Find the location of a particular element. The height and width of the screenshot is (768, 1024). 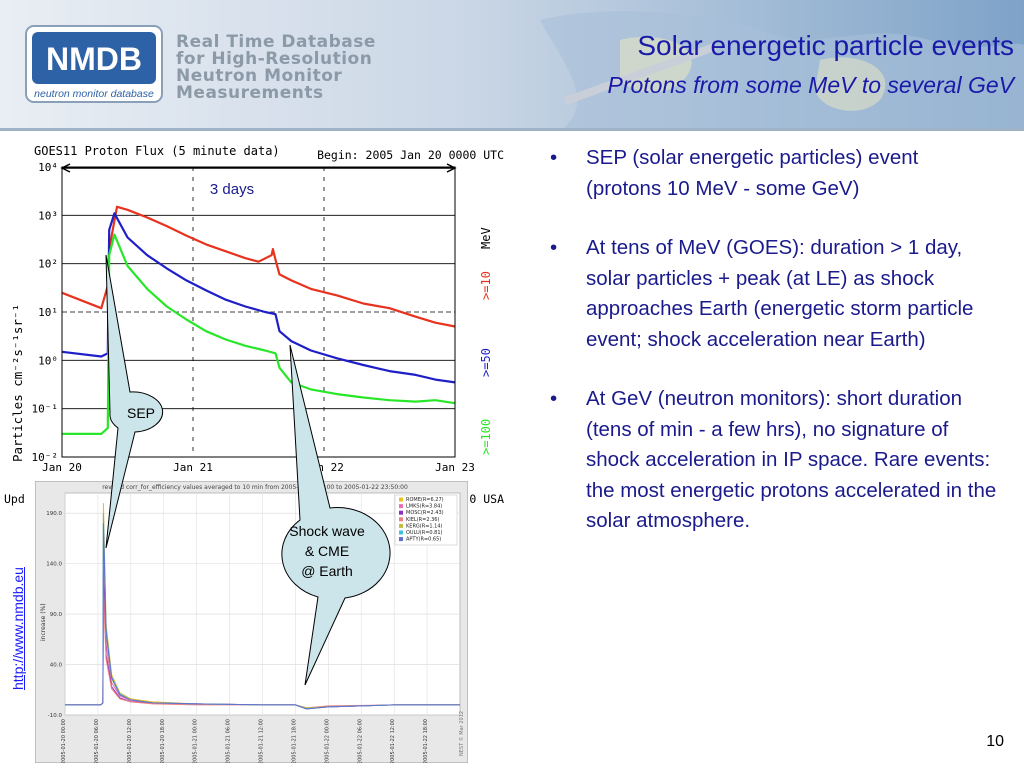

logo-tagline-line: for High-Resolution is located at coordinates (274, 59).